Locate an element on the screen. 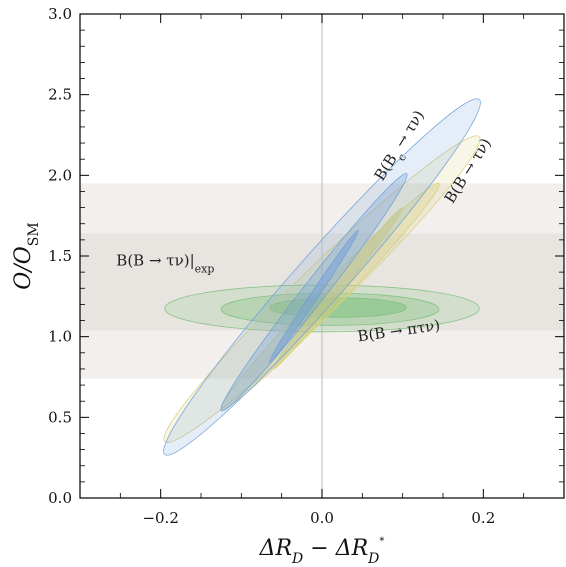 This screenshot has height=567, width=566. y-tick-label: 1.0 is located at coordinates (60, 337).